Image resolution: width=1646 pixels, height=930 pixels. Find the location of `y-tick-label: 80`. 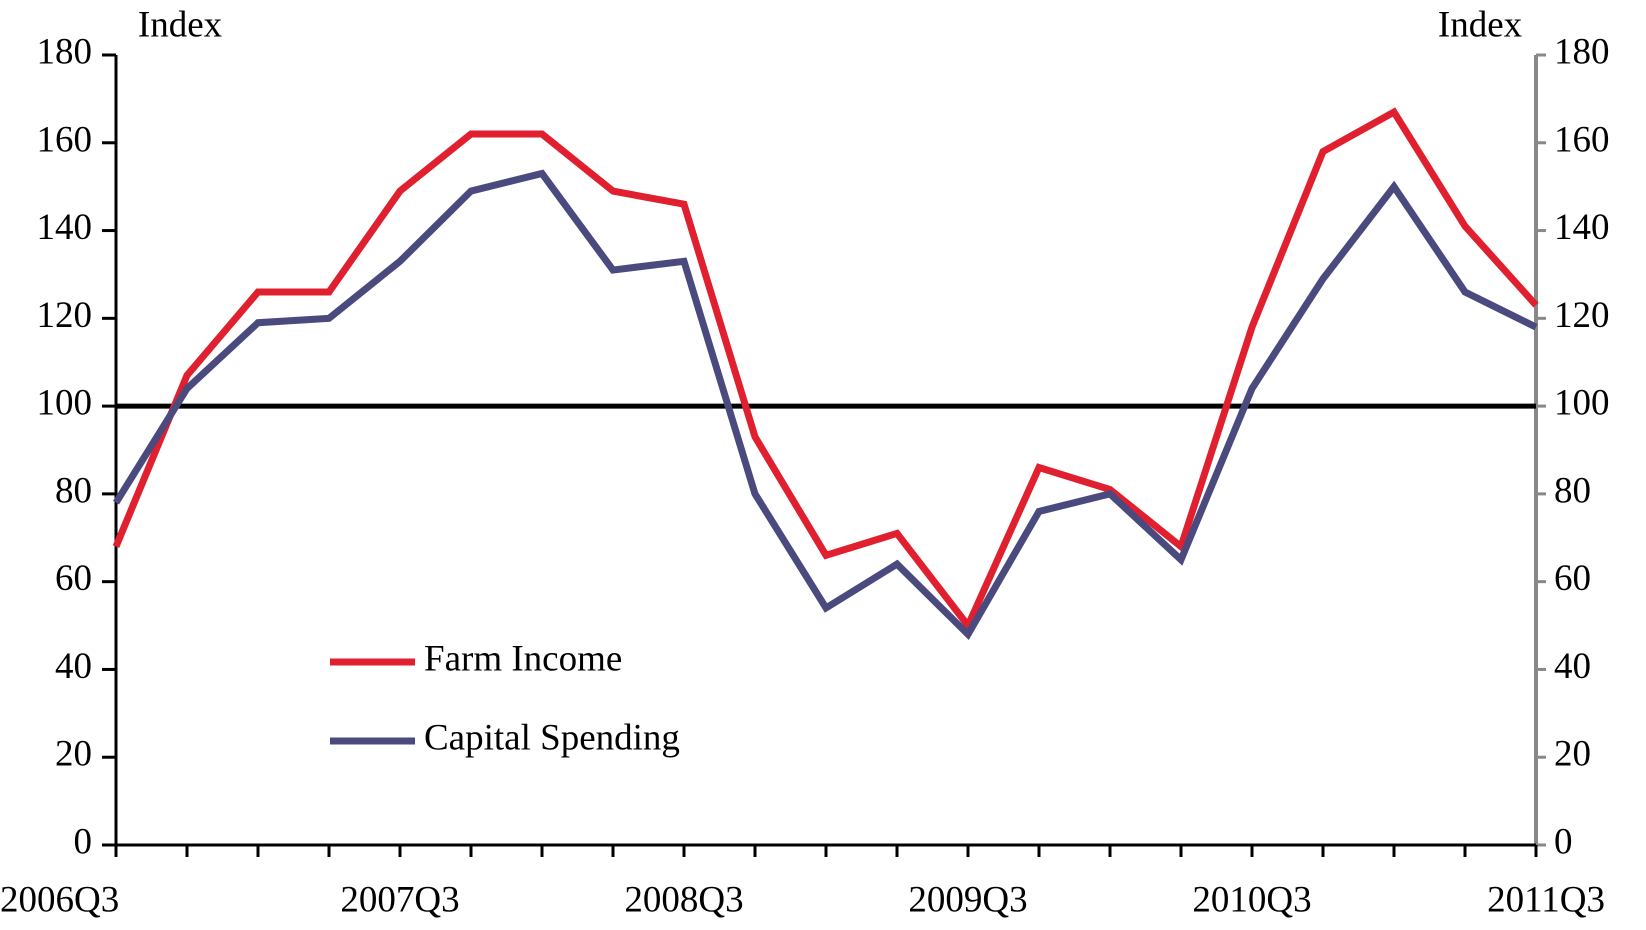

y-tick-label: 80 is located at coordinates (73, 490).